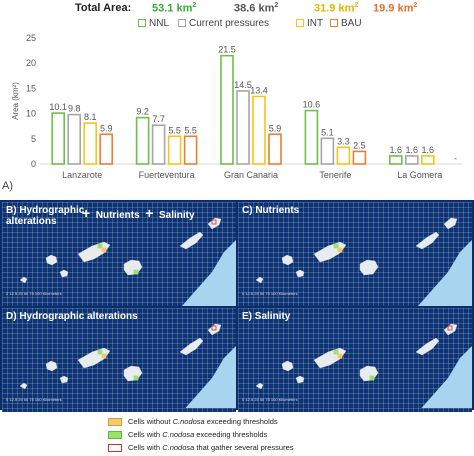 The height and width of the screenshot is (456, 474). What do you see at coordinates (15, 101) in the screenshot?
I see `y-axis-label: Area (km²)` at bounding box center [15, 101].